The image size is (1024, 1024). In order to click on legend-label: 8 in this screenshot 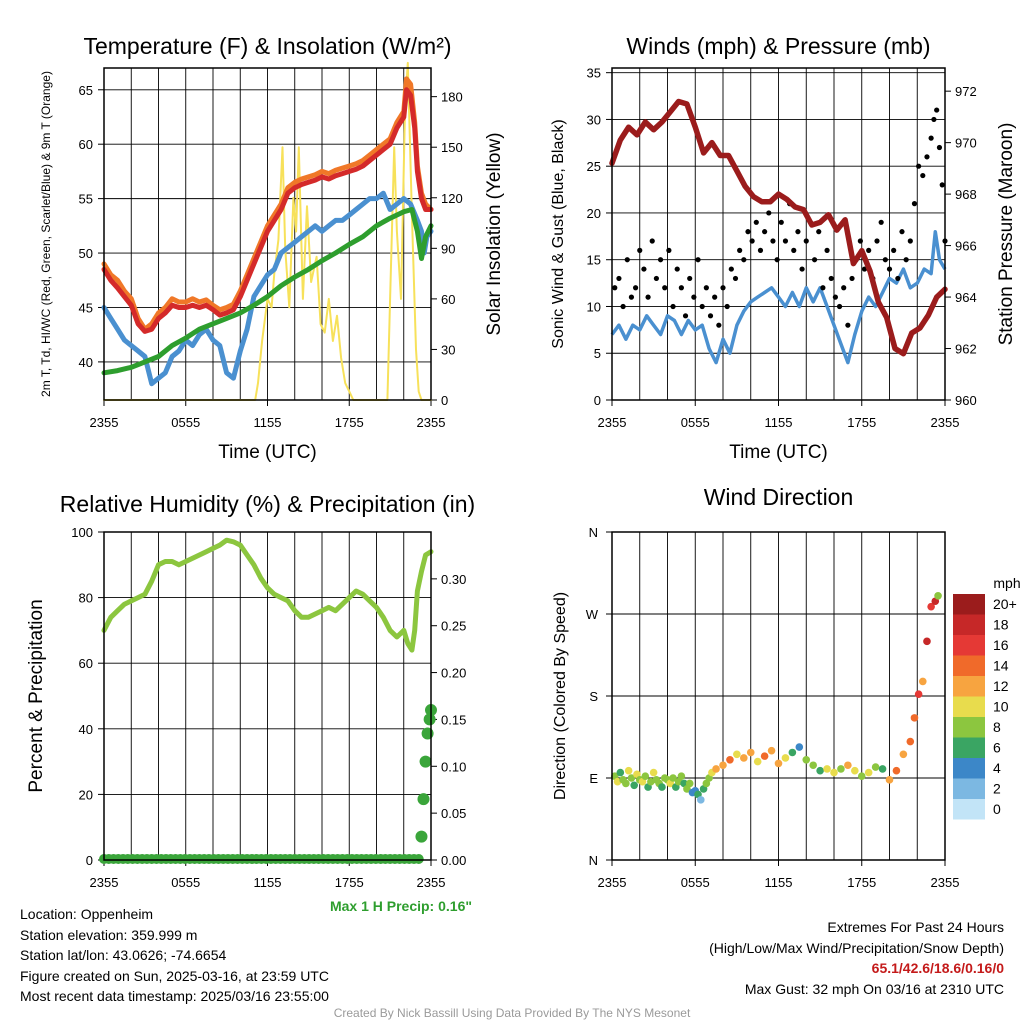, I will do `click(997, 727)`.